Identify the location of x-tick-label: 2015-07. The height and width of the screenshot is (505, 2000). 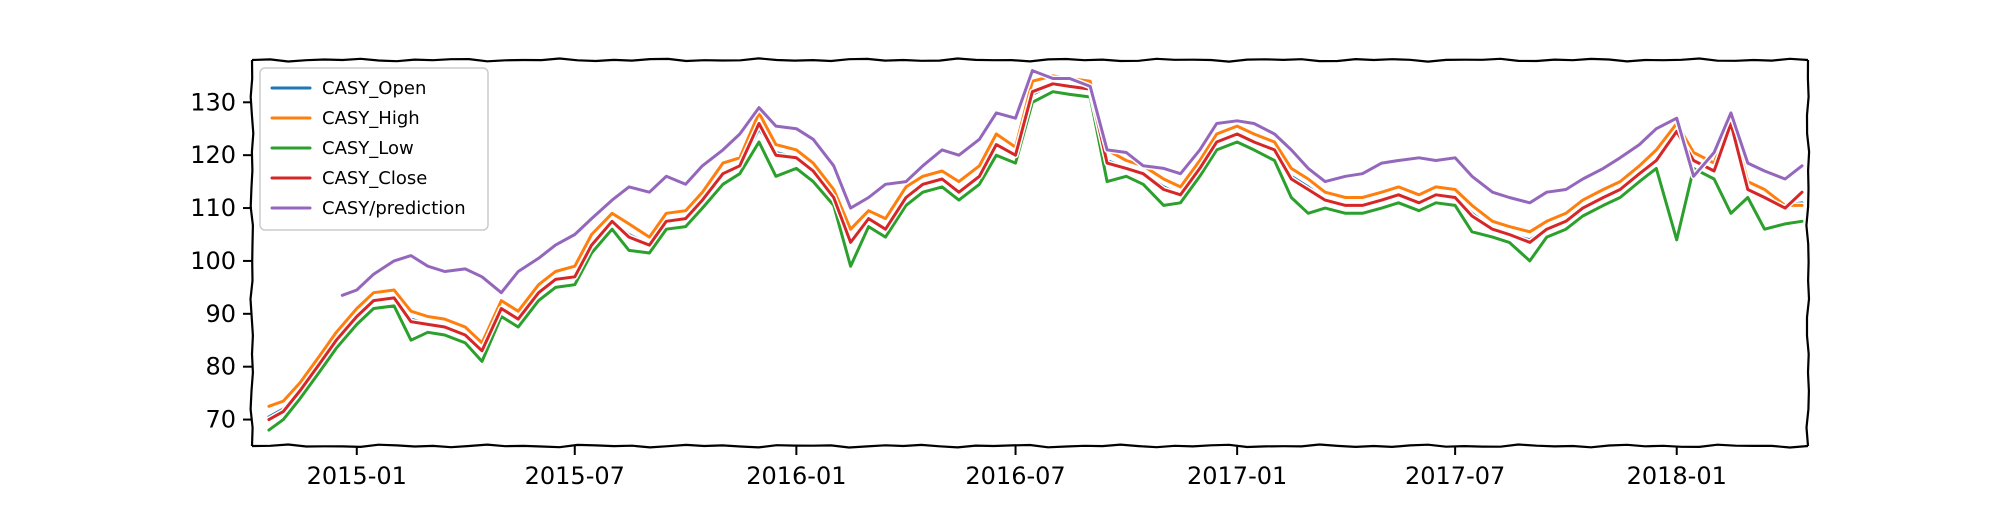
(575, 476).